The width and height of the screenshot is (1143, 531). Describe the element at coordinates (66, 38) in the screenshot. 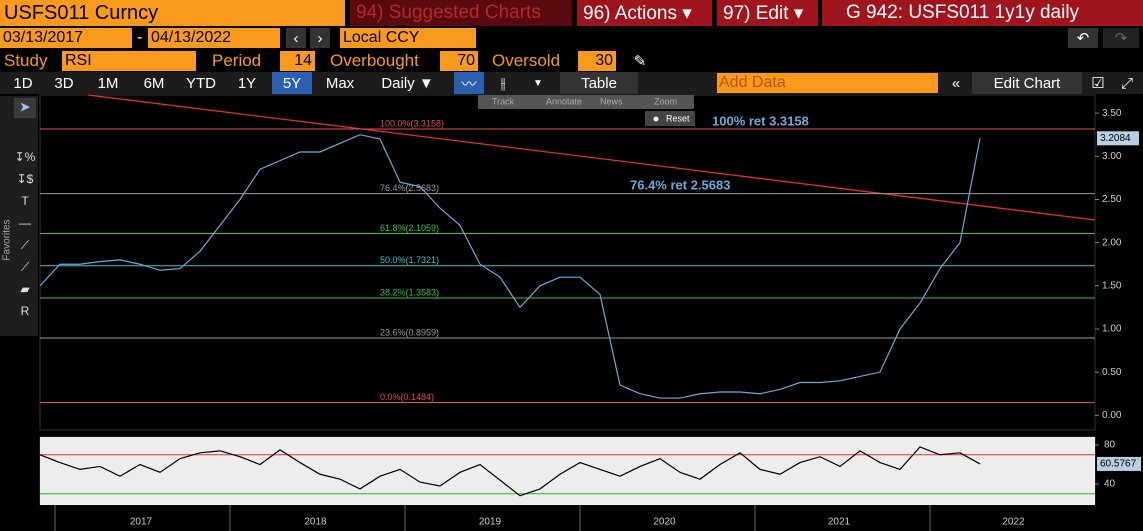

I see `start-date: 03/13/2017` at that location.